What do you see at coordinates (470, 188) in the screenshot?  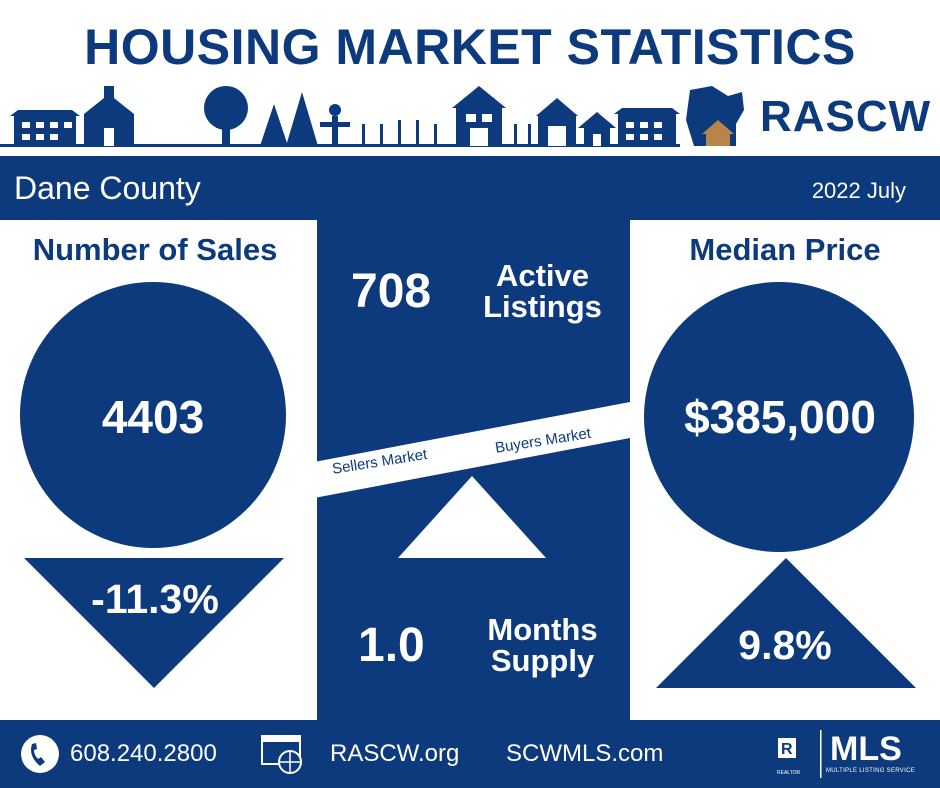 I see `header-bar` at bounding box center [470, 188].